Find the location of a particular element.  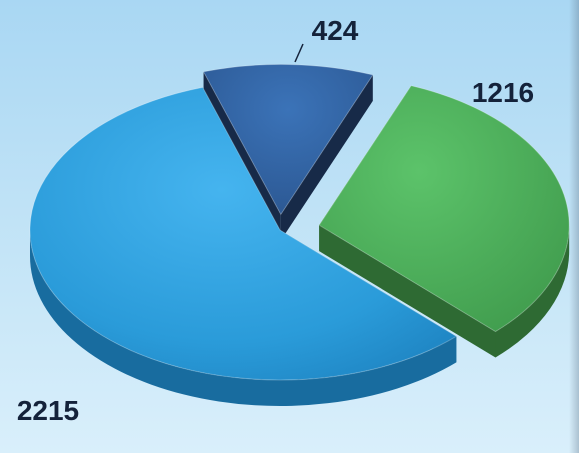

data-label-1216: 1216 is located at coordinates (503, 92).